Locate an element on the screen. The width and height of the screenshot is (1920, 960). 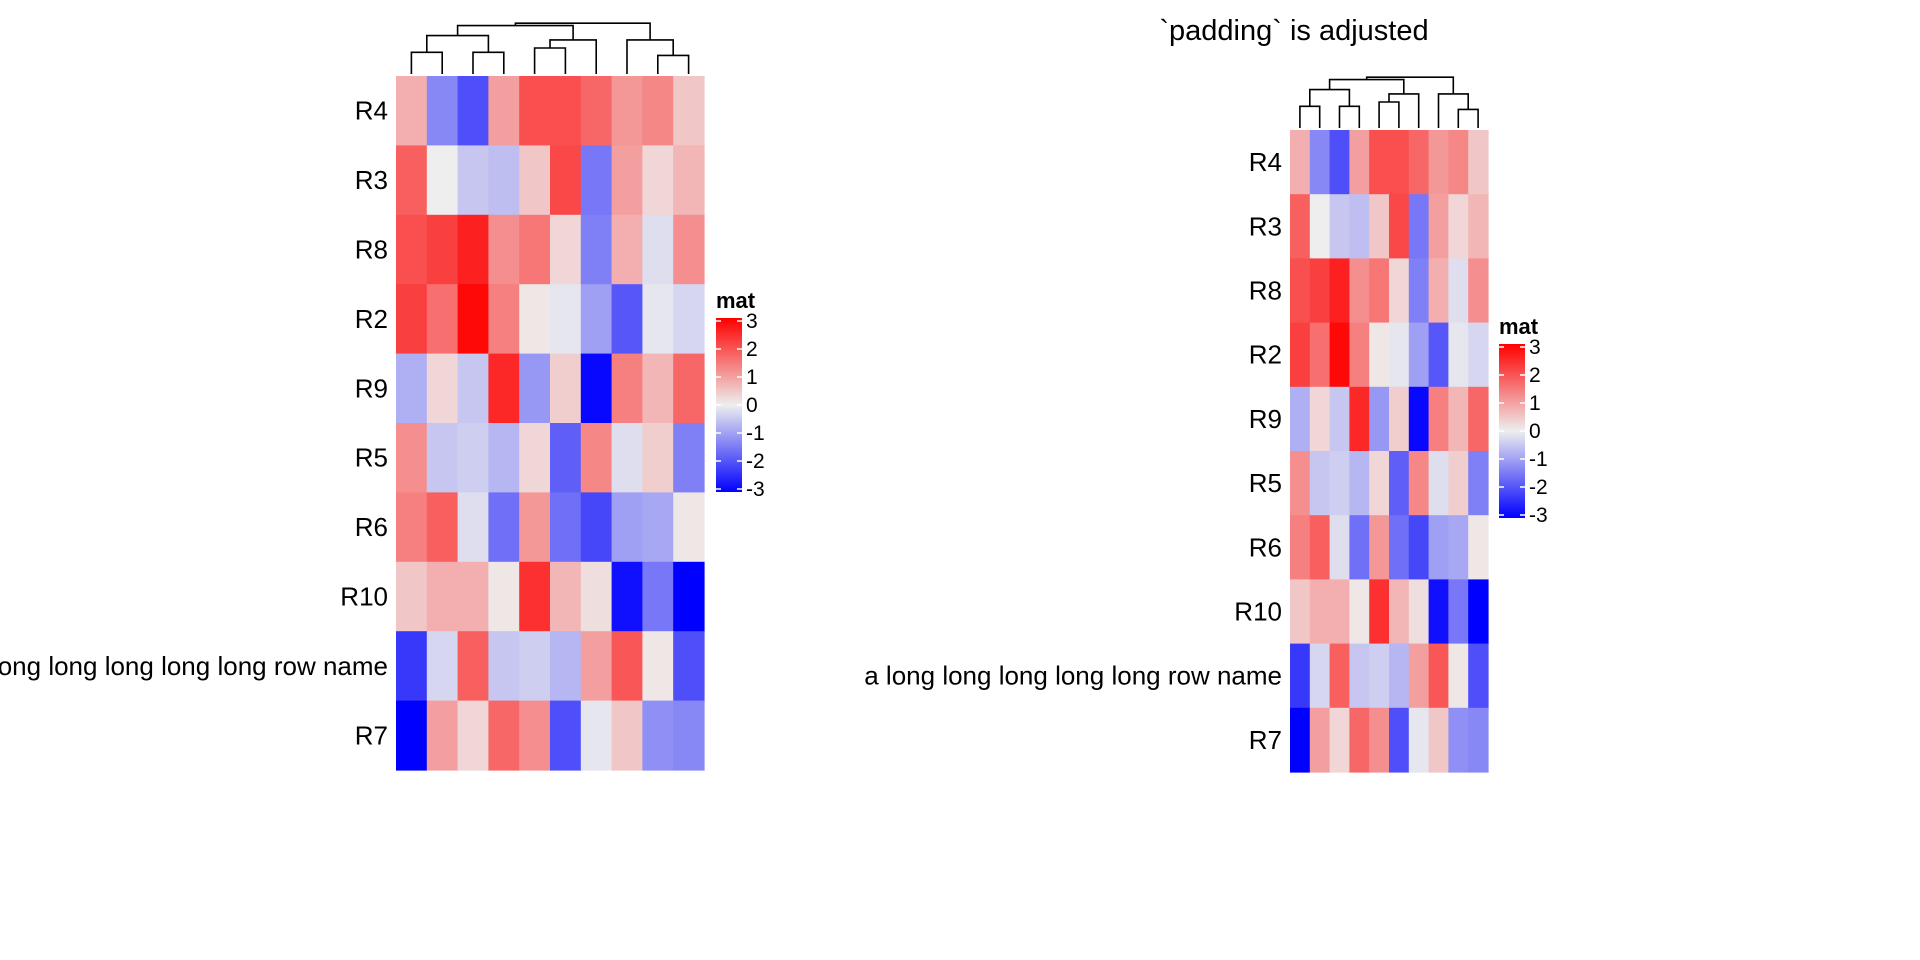
row-label: R6 is located at coordinates (1265, 547).